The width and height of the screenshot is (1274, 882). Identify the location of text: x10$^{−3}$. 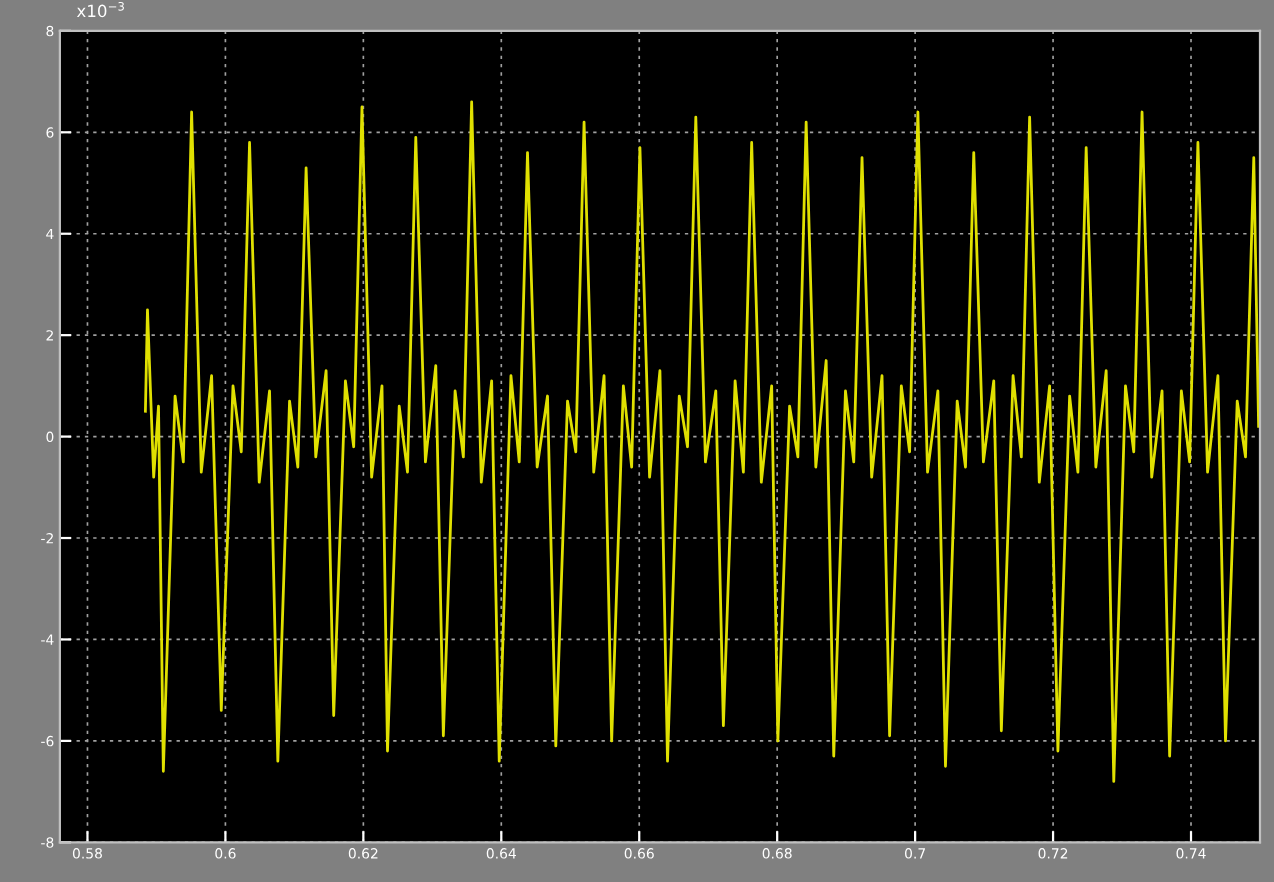
(100, 9).